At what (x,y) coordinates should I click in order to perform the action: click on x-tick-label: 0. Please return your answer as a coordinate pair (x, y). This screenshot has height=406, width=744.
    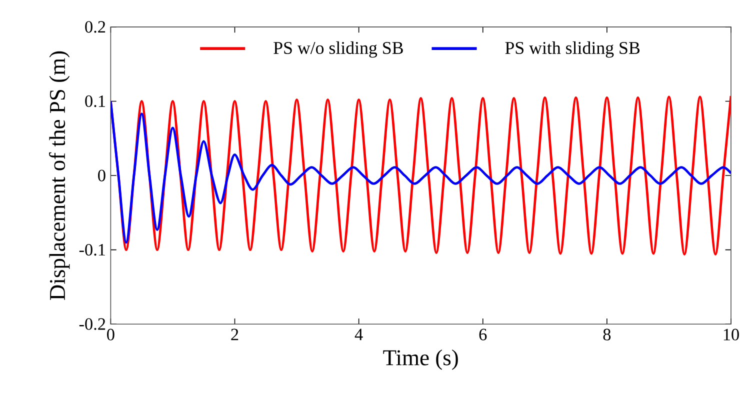
    Looking at the image, I should click on (110, 334).